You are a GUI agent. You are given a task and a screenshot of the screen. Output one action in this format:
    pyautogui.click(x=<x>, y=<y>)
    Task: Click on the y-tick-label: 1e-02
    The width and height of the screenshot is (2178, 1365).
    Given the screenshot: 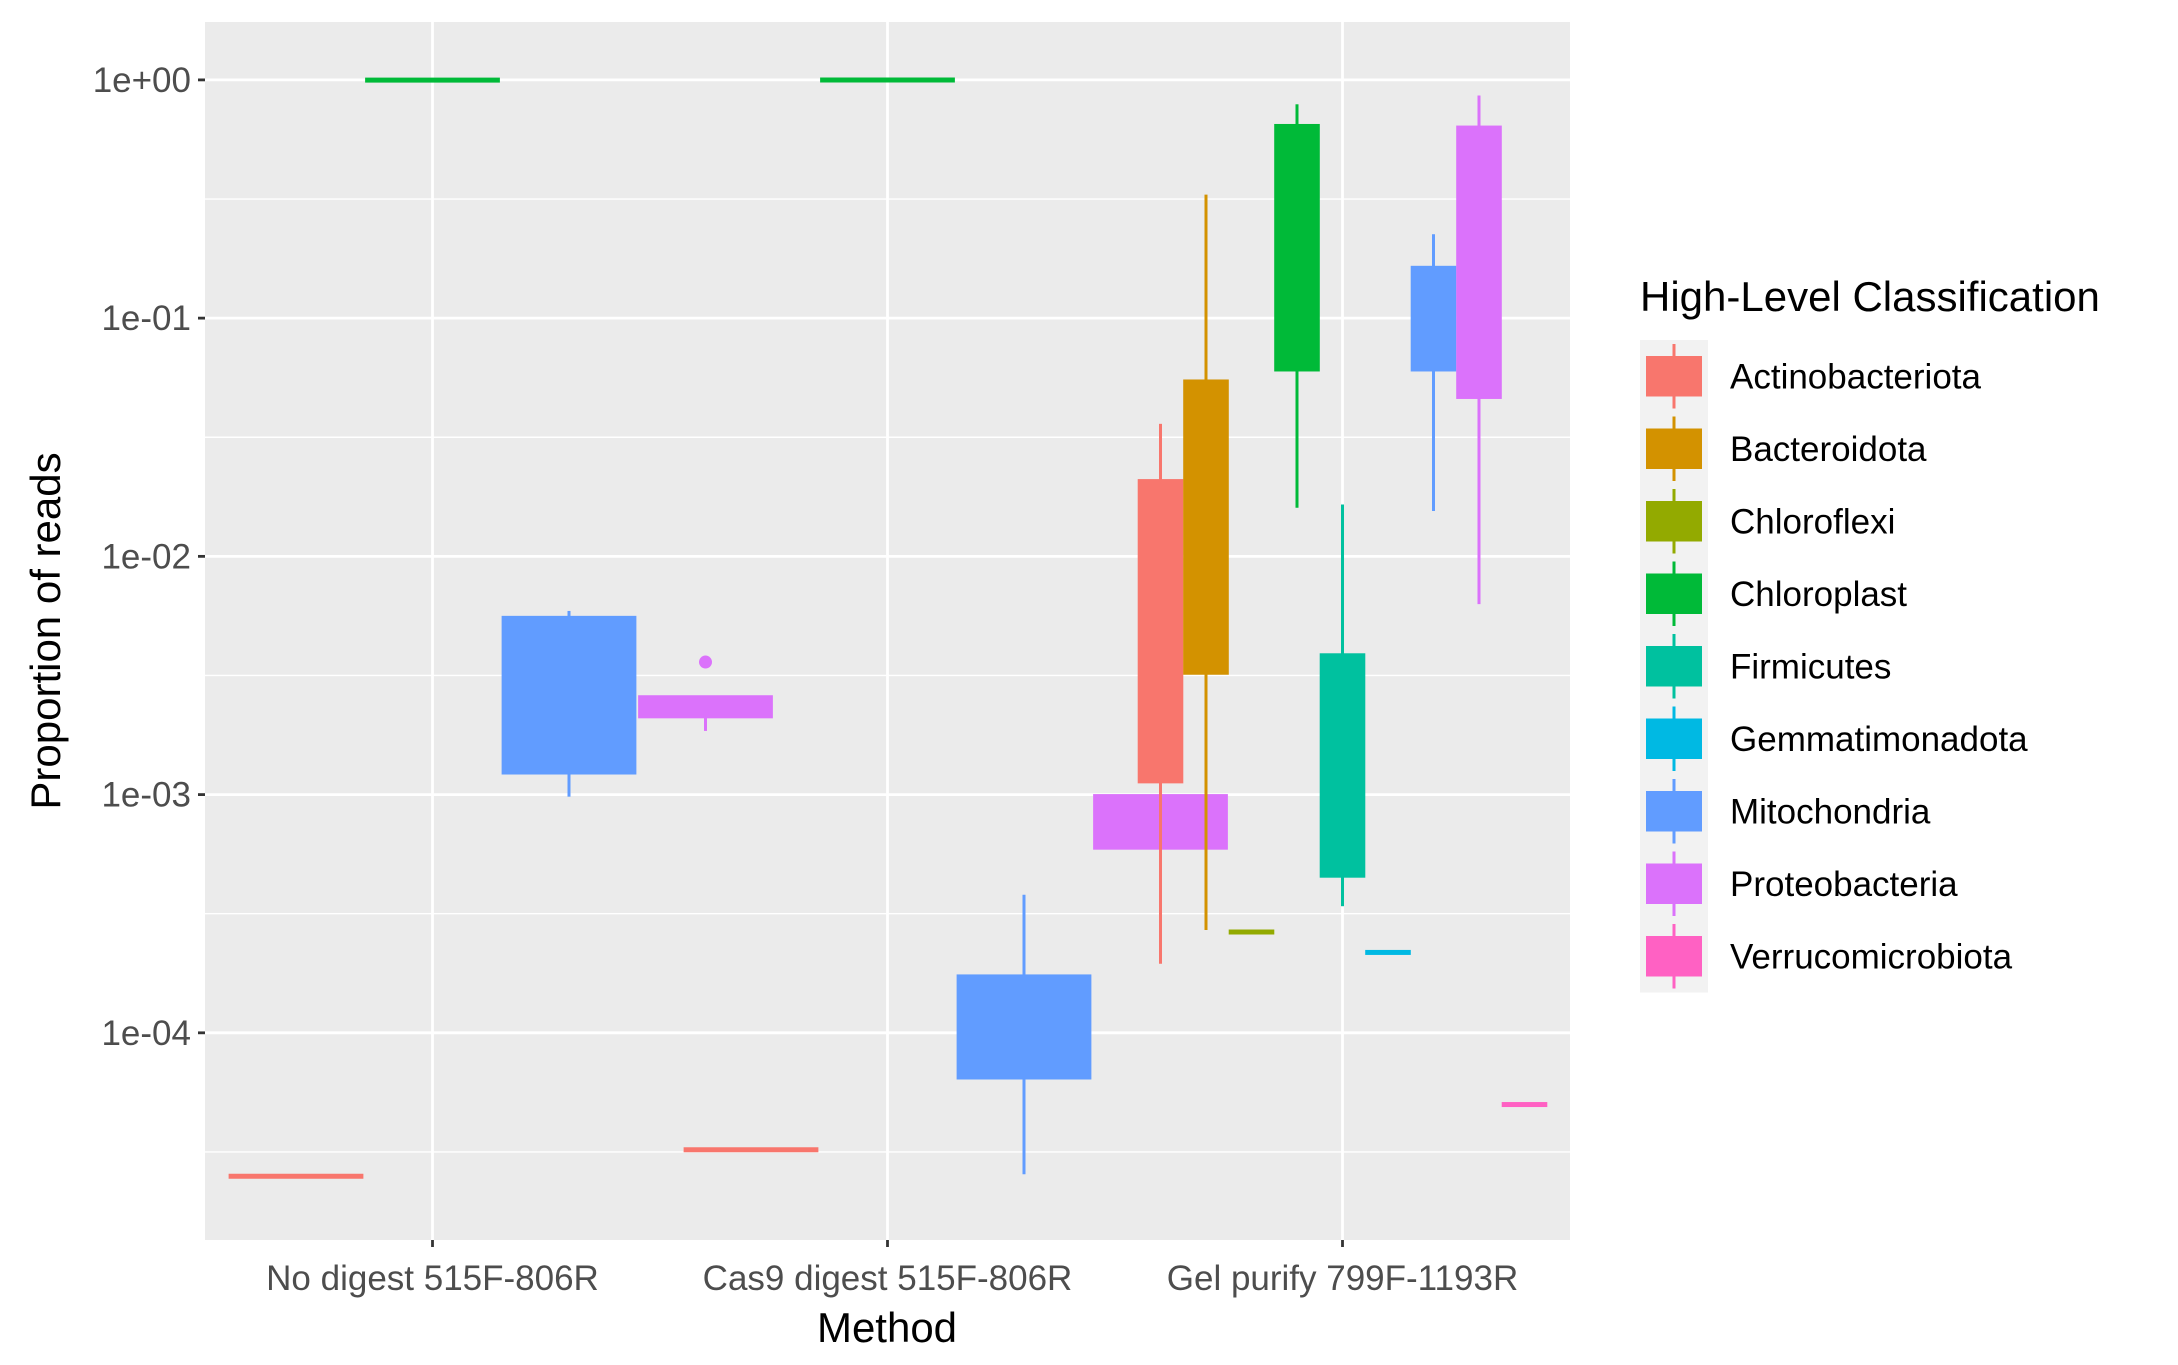 What is the action you would take?
    pyautogui.click(x=146, y=556)
    